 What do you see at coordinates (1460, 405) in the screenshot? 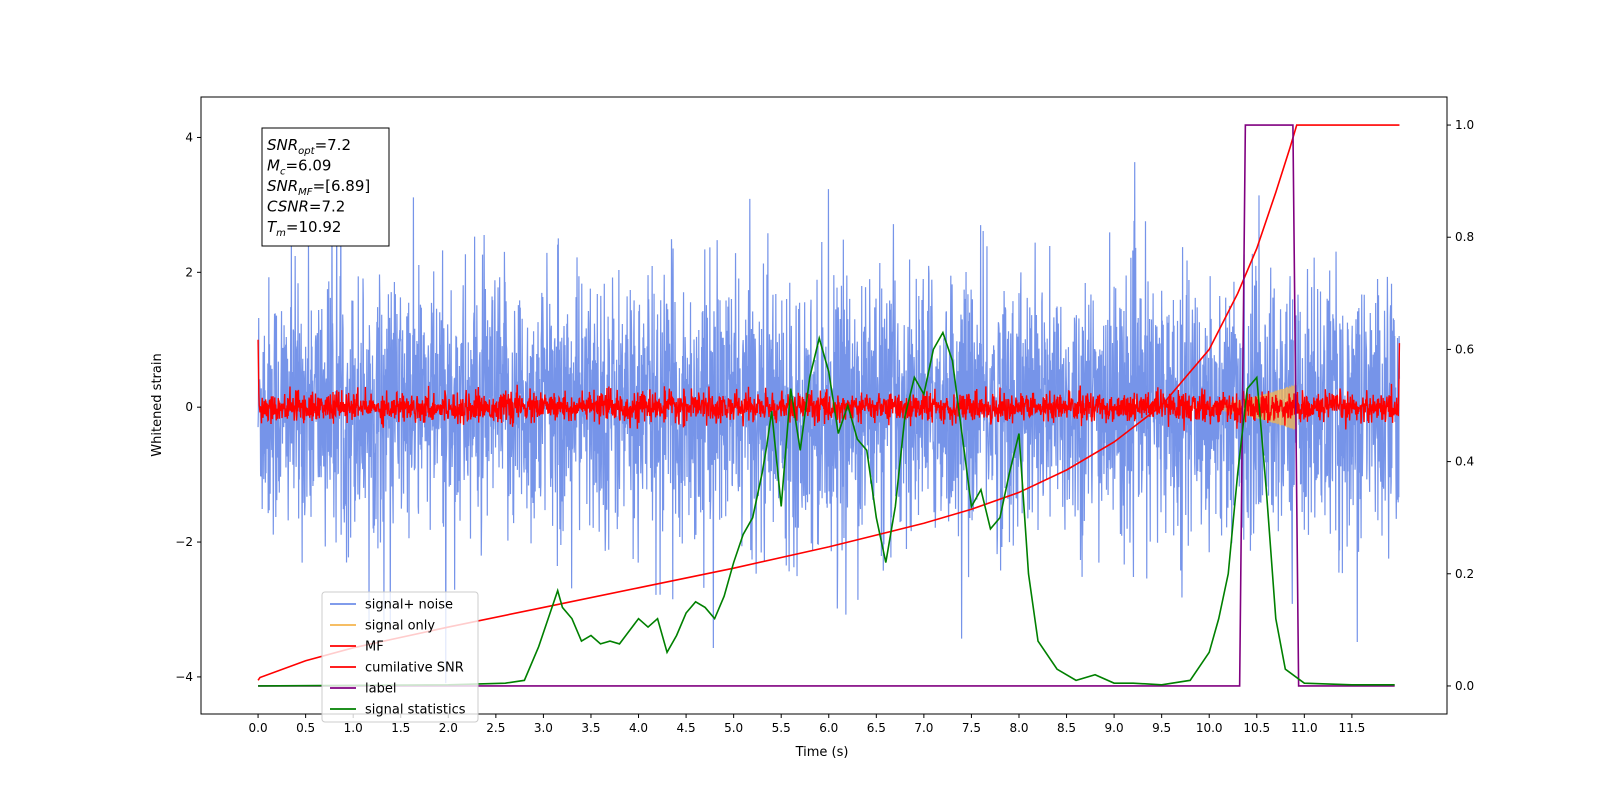
I see `y-axis-right: 1.0 0.8 0.6 0.4 0.2 0.0` at bounding box center [1460, 405].